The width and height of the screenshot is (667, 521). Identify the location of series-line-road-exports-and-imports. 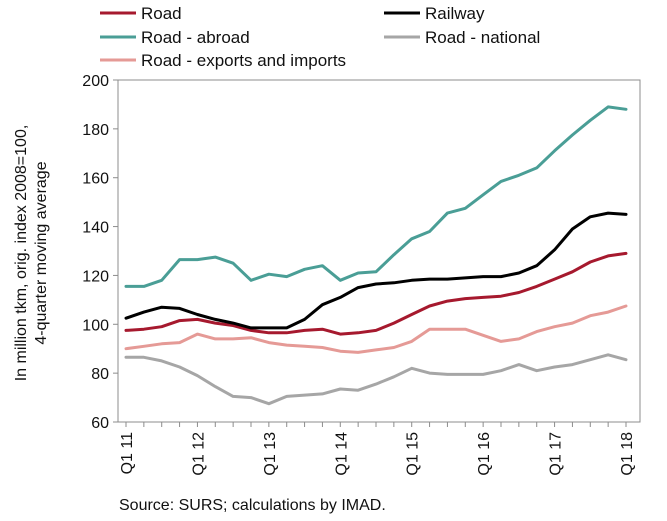
(376, 329).